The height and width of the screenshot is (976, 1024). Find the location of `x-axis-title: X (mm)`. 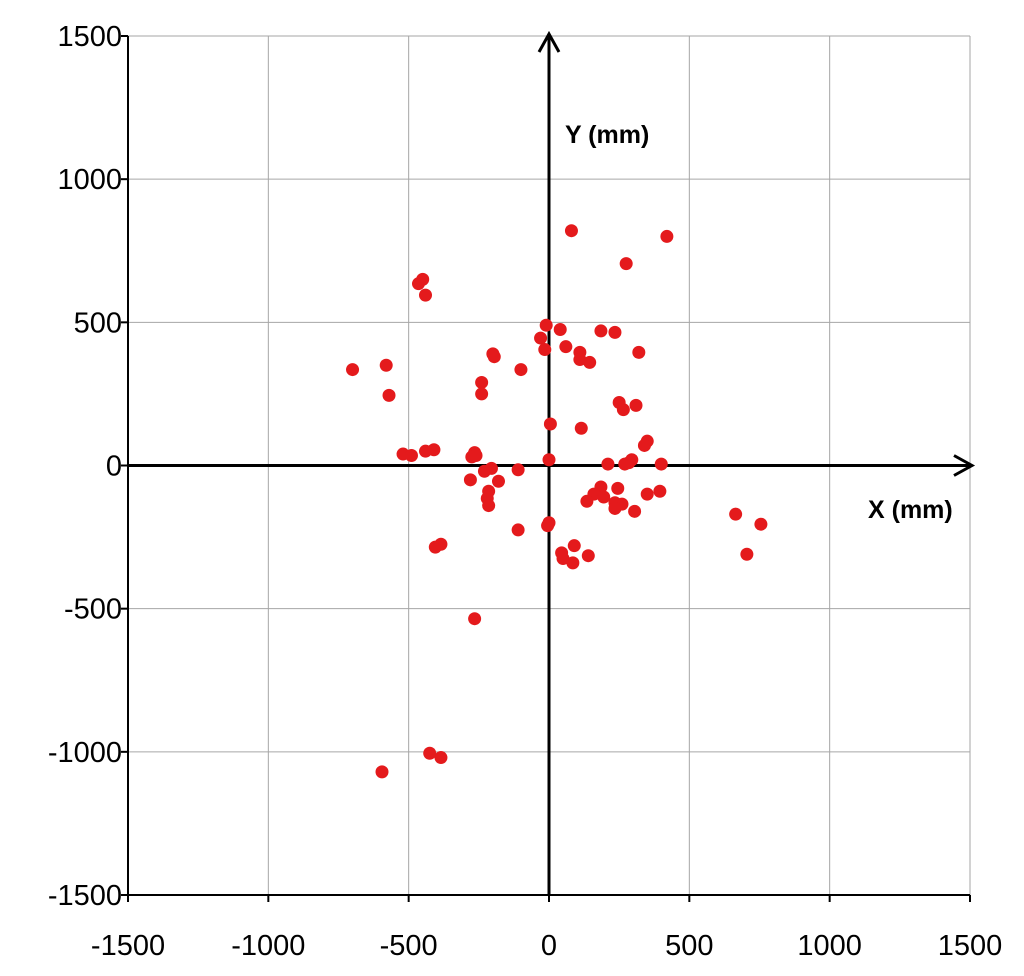

x-axis-title: X (mm) is located at coordinates (910, 510).